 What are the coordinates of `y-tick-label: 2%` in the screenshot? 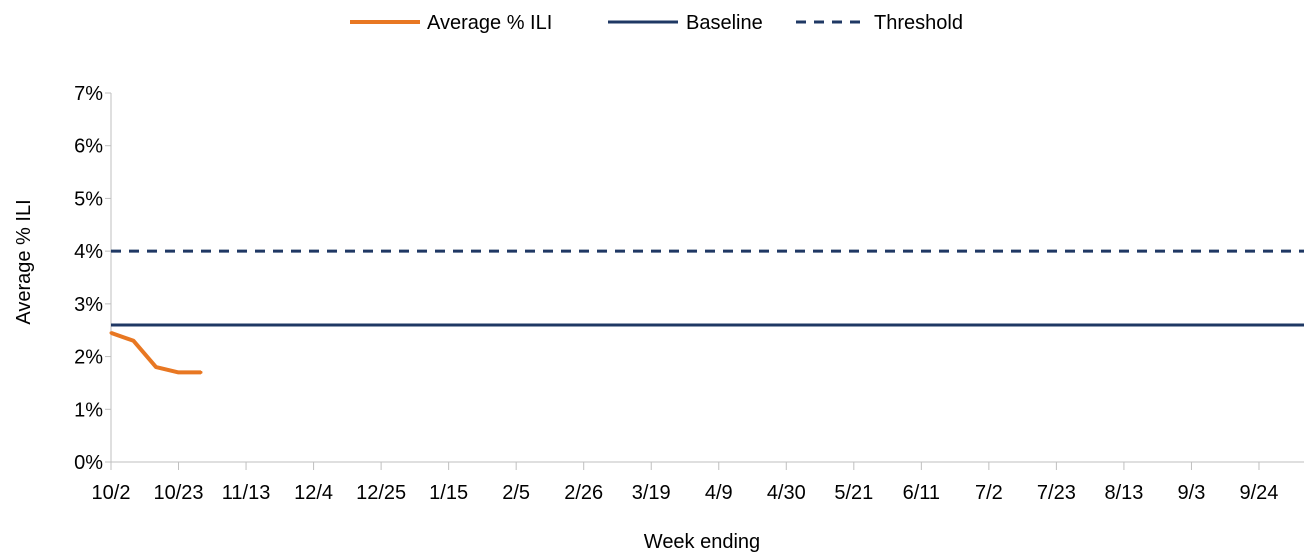 It's located at (88, 358).